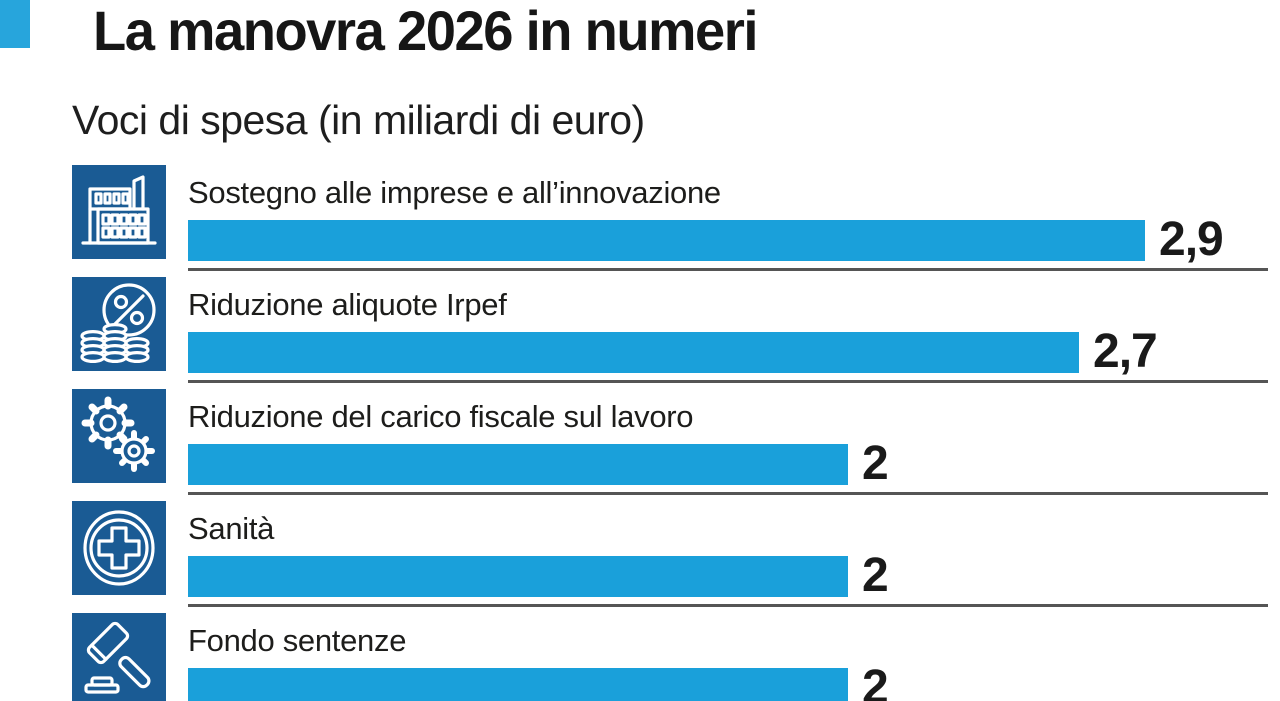  I want to click on gears-icon, so click(119, 436).